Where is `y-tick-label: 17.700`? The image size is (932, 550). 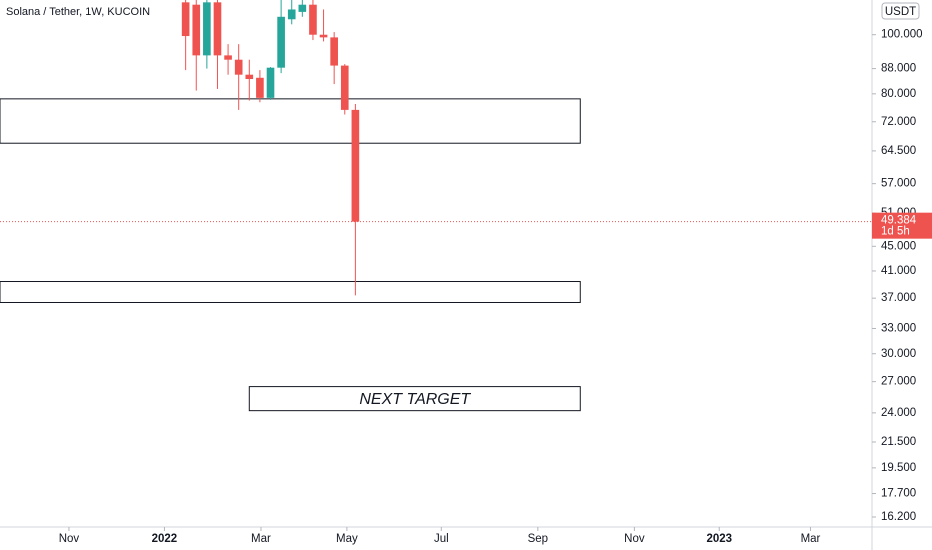 y-tick-label: 17.700 is located at coordinates (898, 494).